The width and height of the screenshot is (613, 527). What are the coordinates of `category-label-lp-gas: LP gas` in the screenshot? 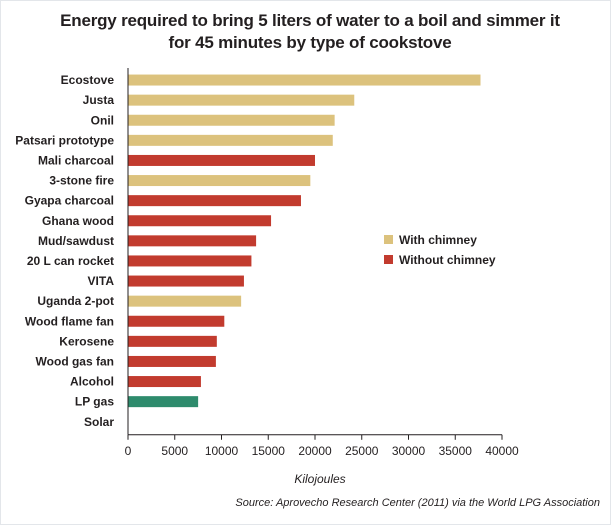 It's located at (94, 402).